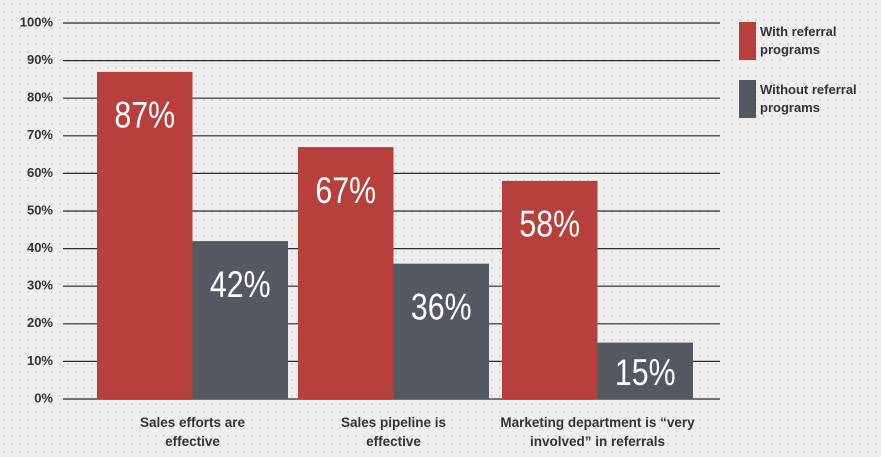  What do you see at coordinates (40, 247) in the screenshot?
I see `y-tick-label: 40%` at bounding box center [40, 247].